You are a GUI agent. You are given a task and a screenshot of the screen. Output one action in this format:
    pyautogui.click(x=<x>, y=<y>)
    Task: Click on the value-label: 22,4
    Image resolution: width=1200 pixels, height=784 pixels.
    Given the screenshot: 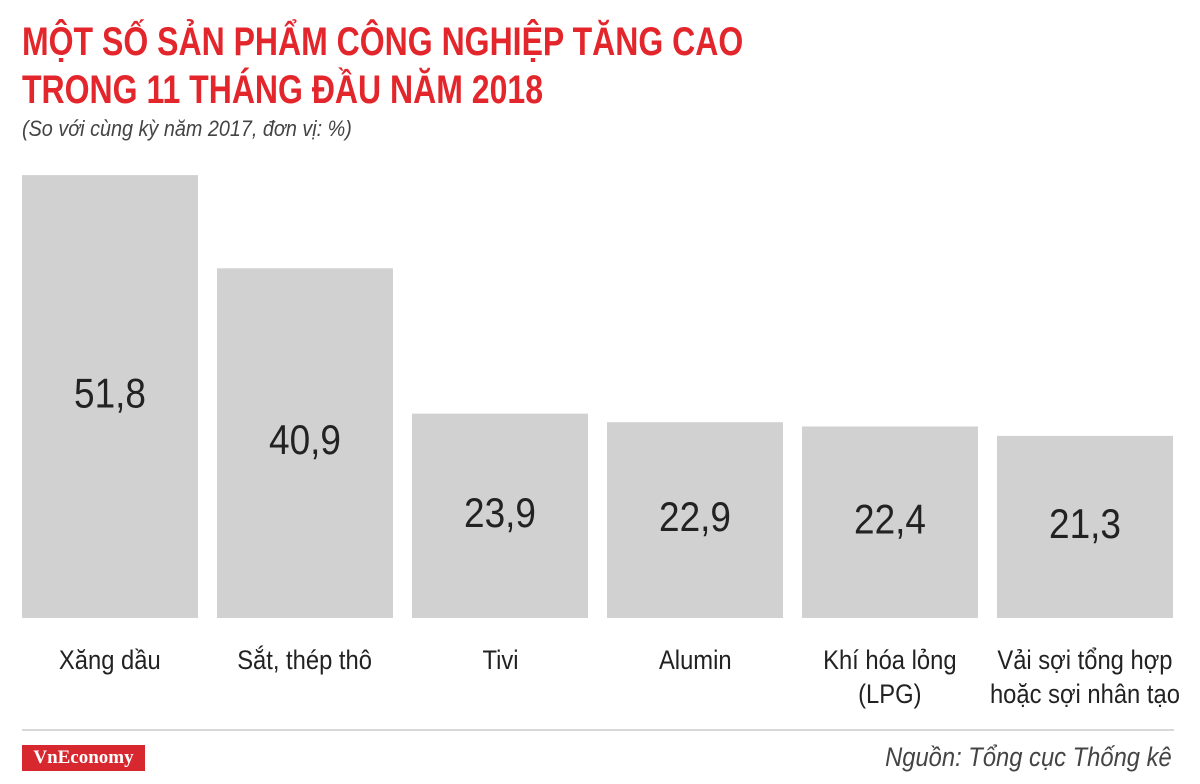 What is the action you would take?
    pyautogui.click(x=890, y=519)
    